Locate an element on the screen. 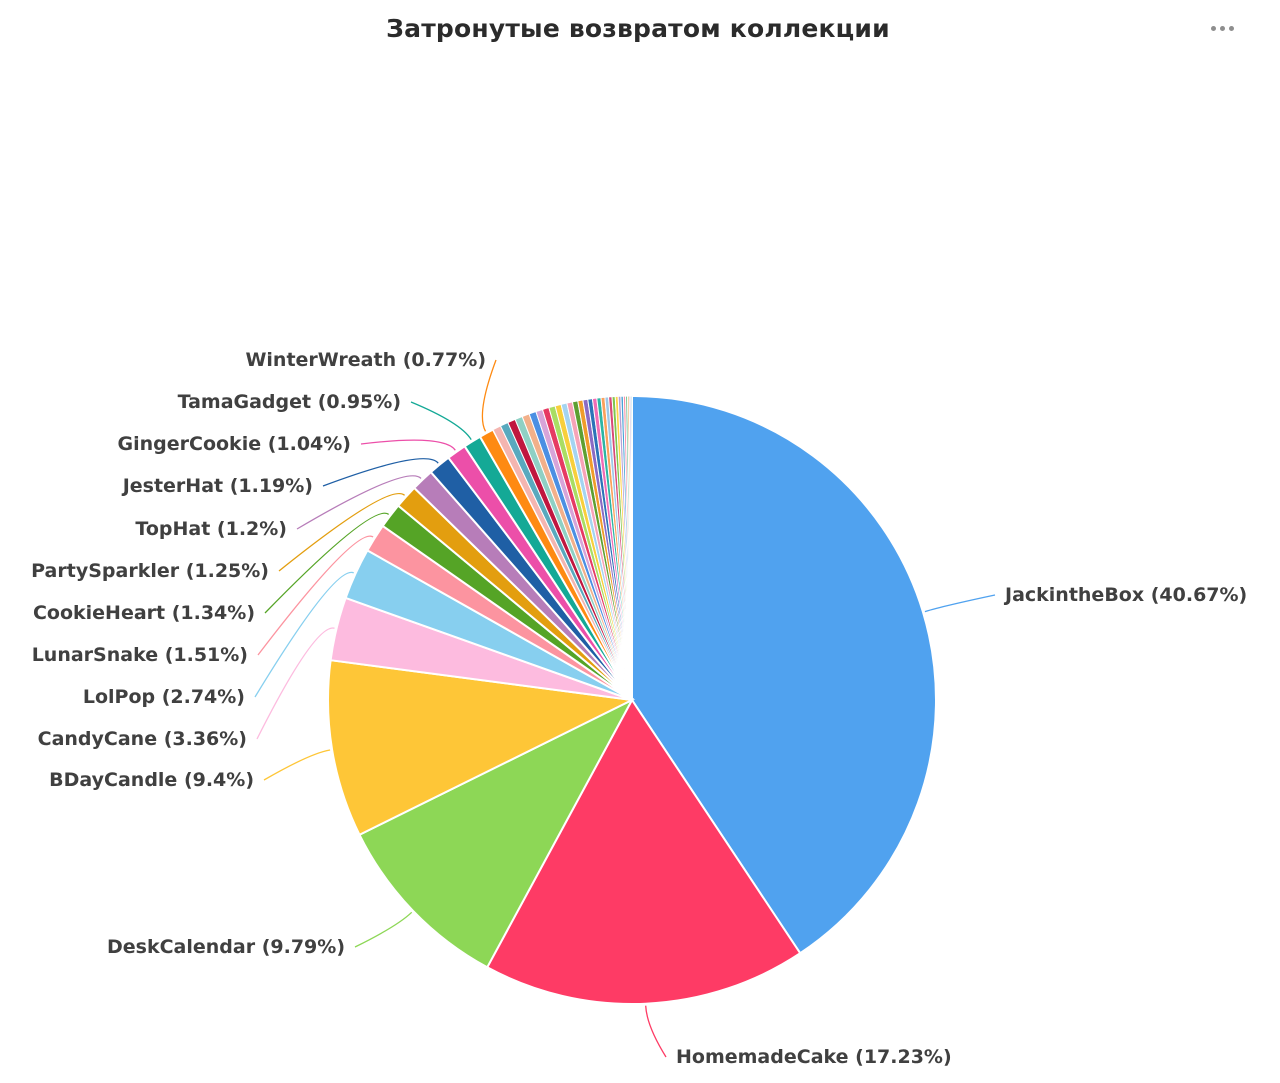 Image resolution: width=1280 pixels, height=1083 pixels. slice-label: BDayCandle (9.4%) is located at coordinates (151, 780).